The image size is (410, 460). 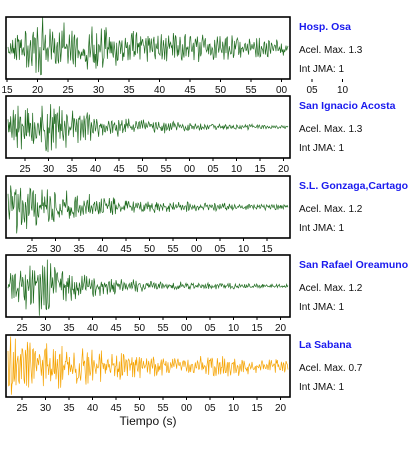 I want to click on seismogram-plot: 25 30 35 40 45 50 55 00 05 10 15, so click(x=148, y=215).